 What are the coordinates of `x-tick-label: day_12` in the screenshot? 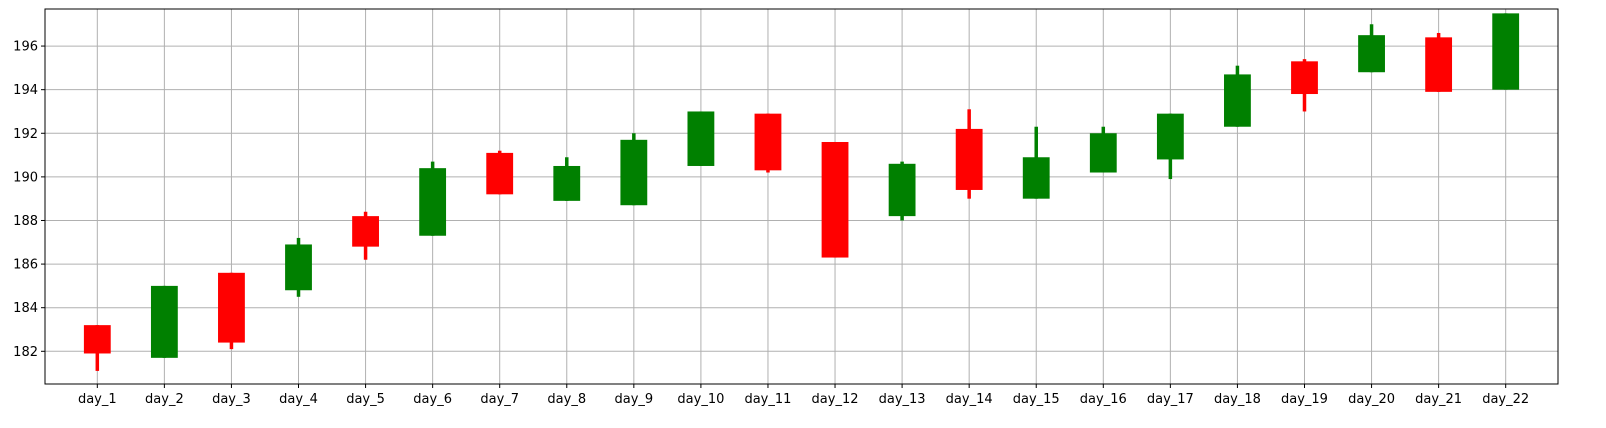 It's located at (835, 399).